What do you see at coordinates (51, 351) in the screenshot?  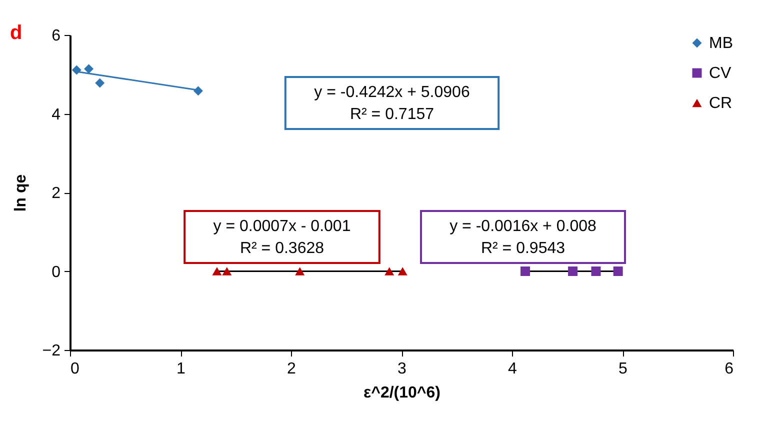 I see `y-tick-label: −2` at bounding box center [51, 351].